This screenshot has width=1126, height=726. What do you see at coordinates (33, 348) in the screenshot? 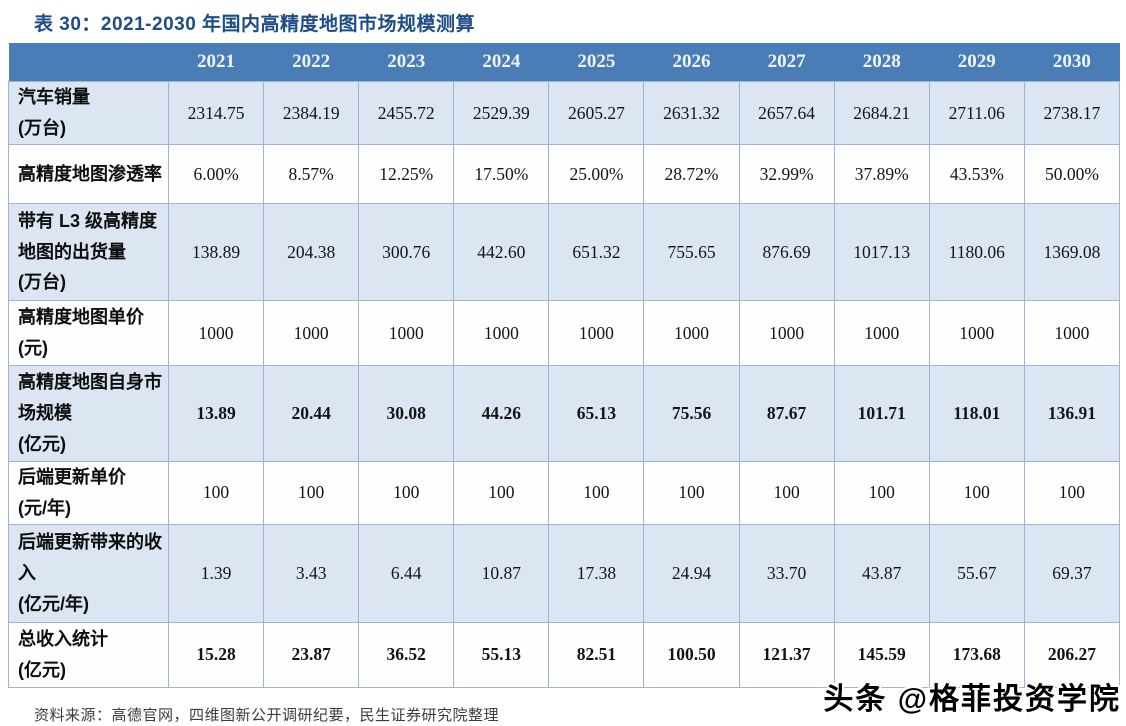
I see `row-label-unit: (元)` at bounding box center [33, 348].